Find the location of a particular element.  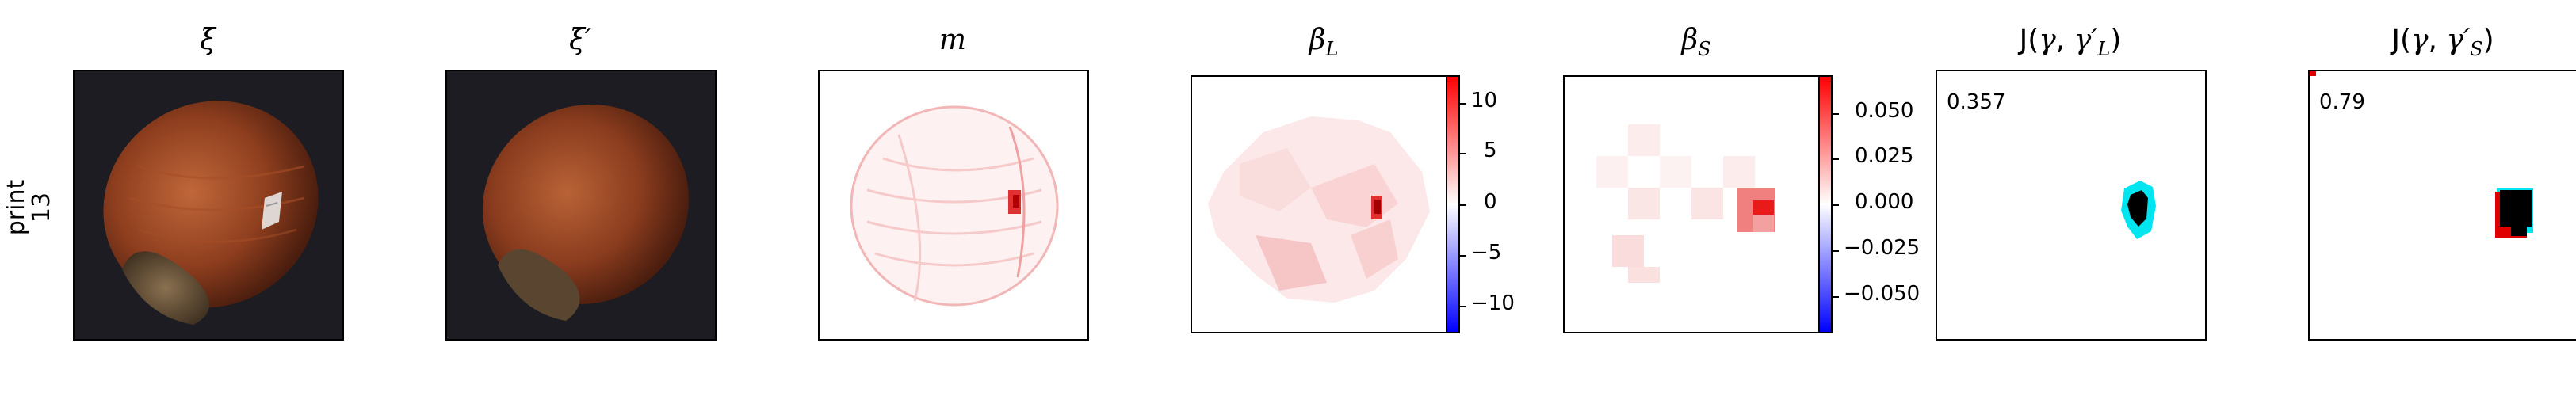

j-s-subscript: S is located at coordinates (2476, 49).